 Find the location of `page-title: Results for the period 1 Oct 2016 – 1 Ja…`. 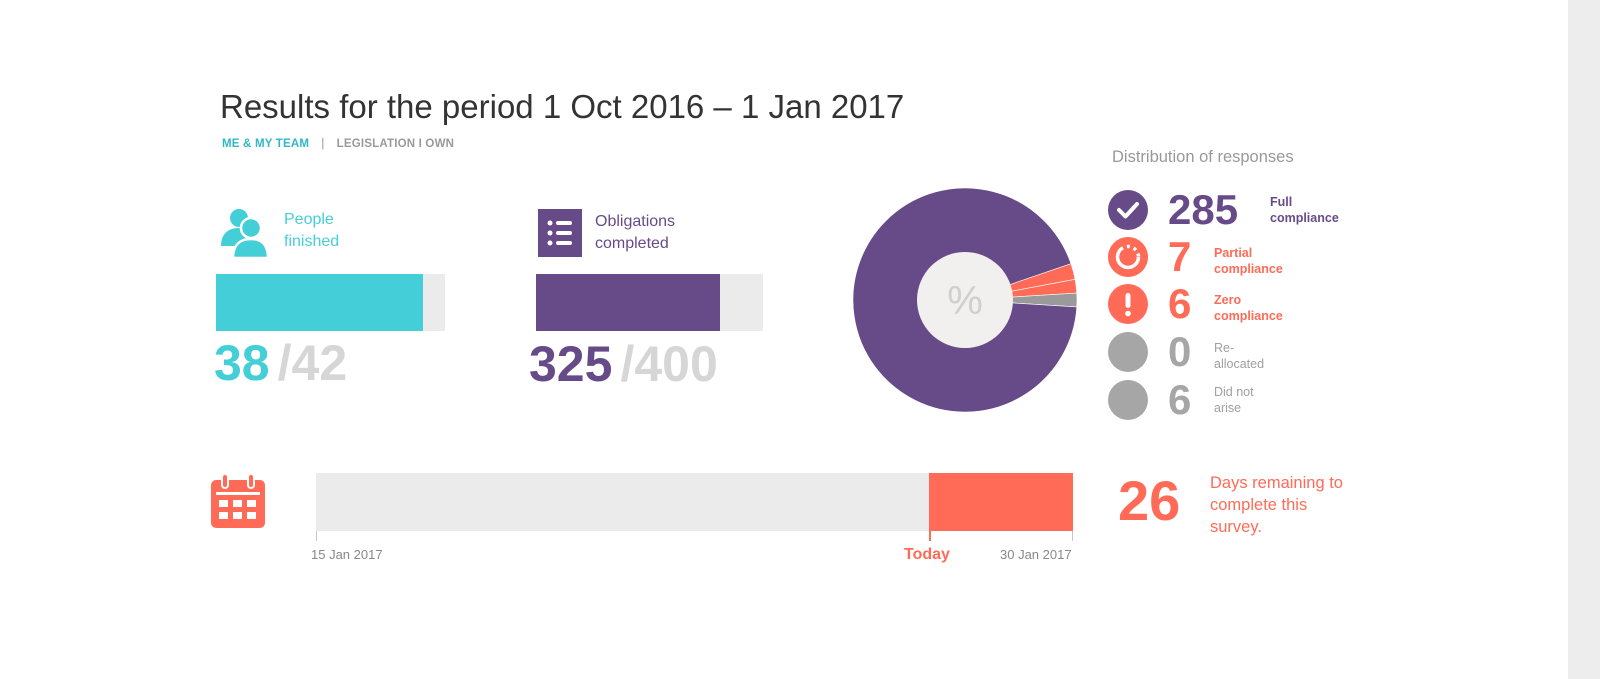

page-title: Results for the period 1 Oct 2016 – 1 Ja… is located at coordinates (562, 106).